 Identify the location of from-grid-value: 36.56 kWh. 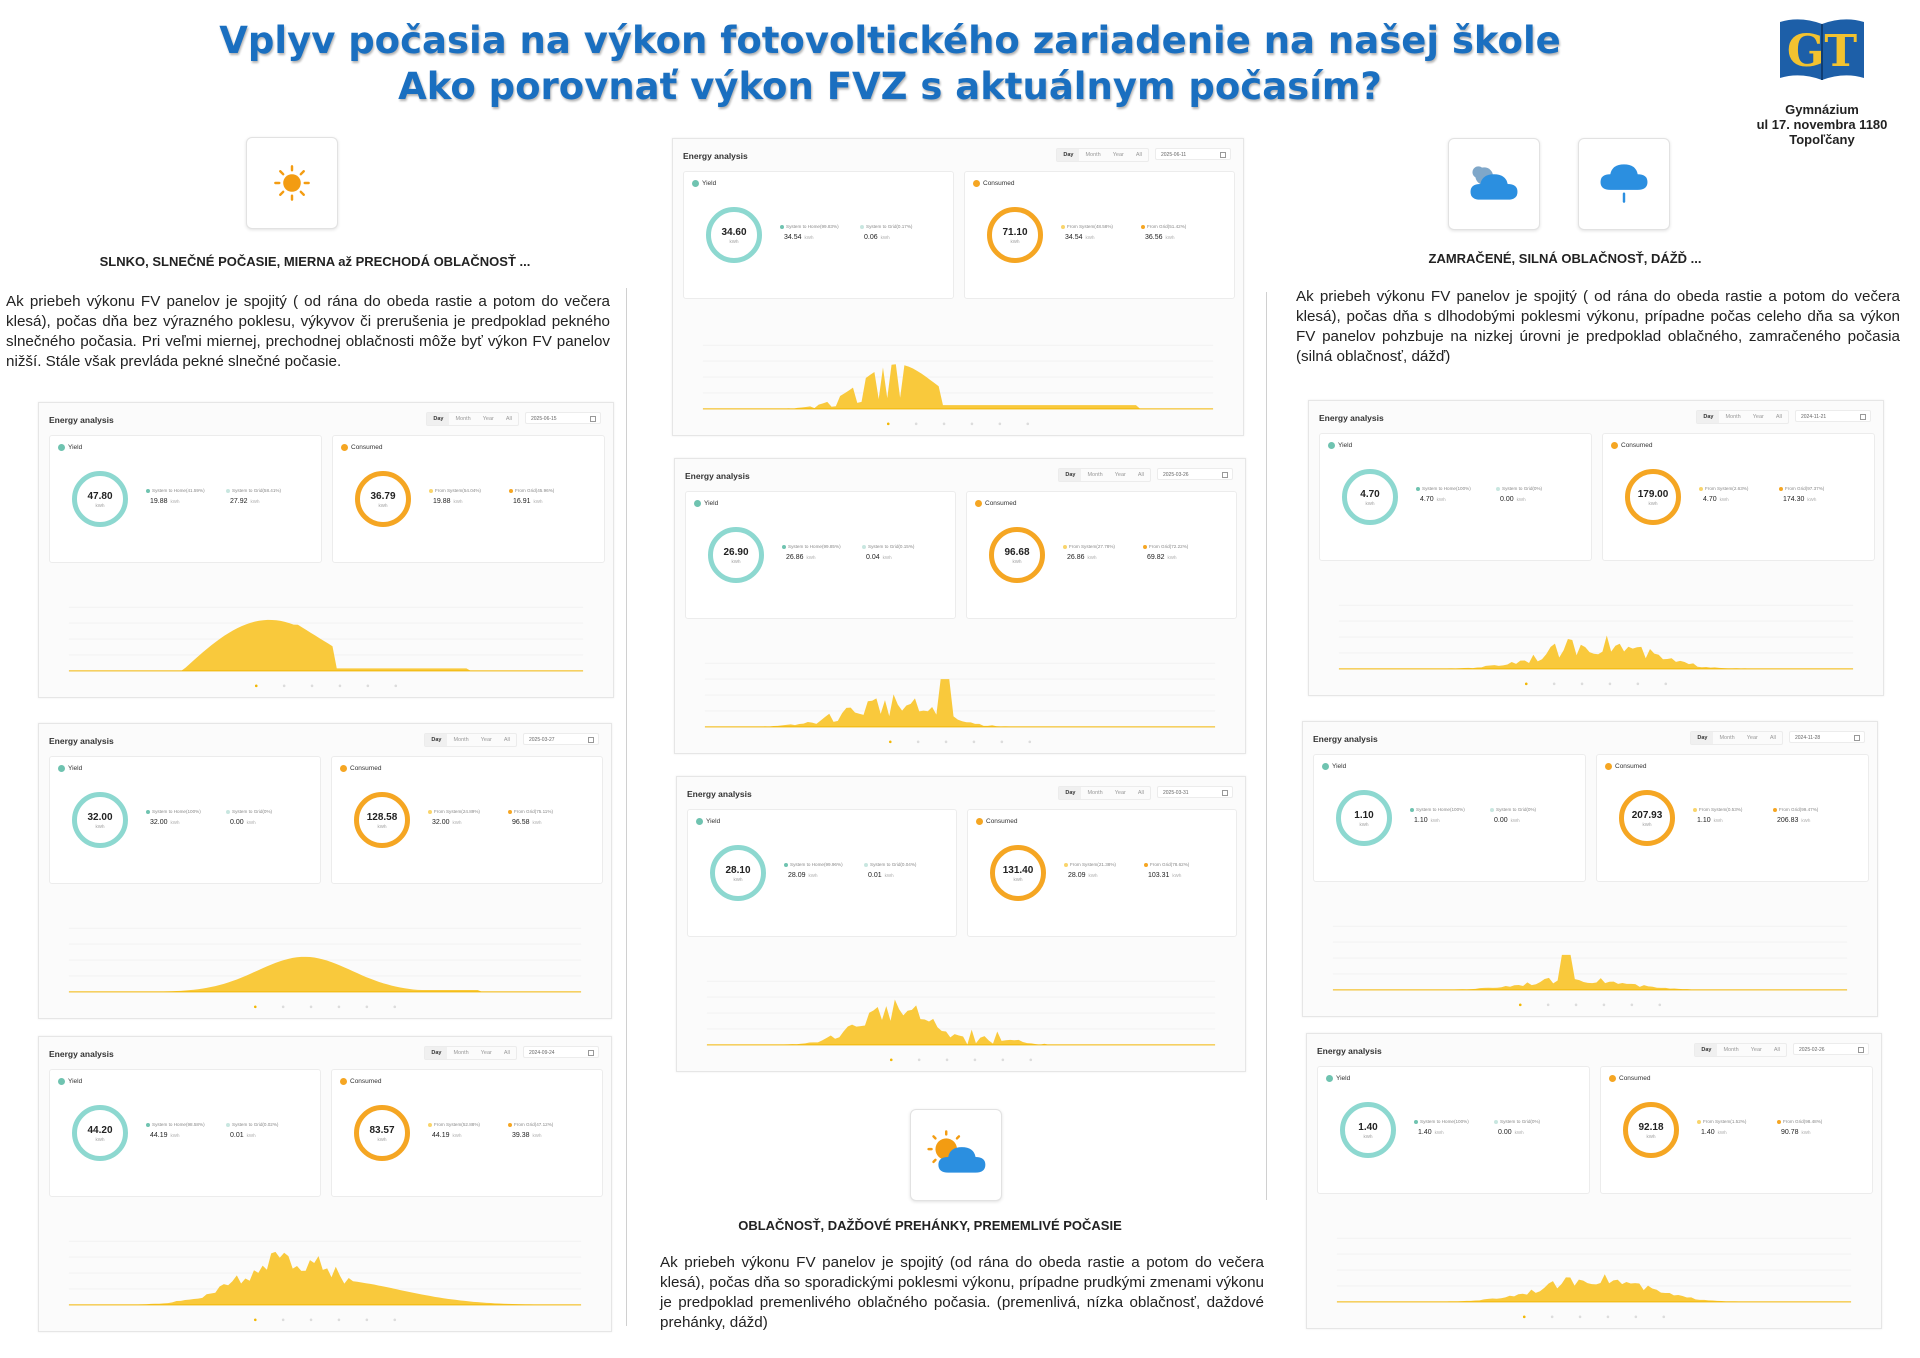
(1160, 237).